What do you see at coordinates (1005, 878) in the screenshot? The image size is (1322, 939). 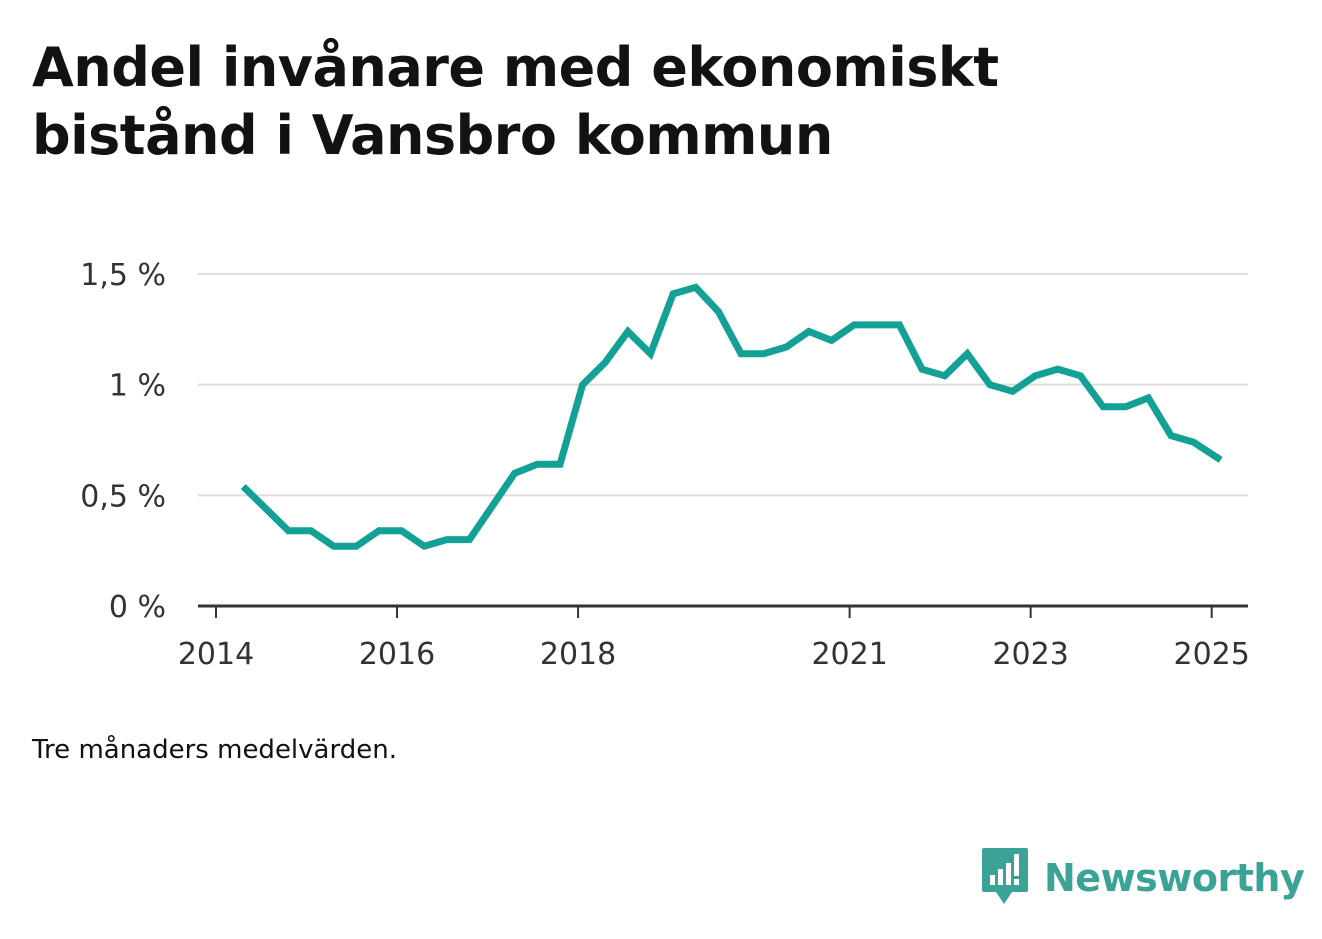 I see `newsworthy-logo-icon` at bounding box center [1005, 878].